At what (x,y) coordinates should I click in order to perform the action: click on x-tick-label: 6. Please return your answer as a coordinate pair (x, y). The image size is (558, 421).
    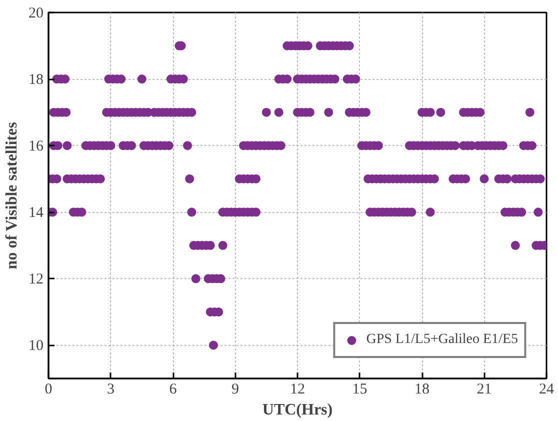
    Looking at the image, I should click on (173, 390).